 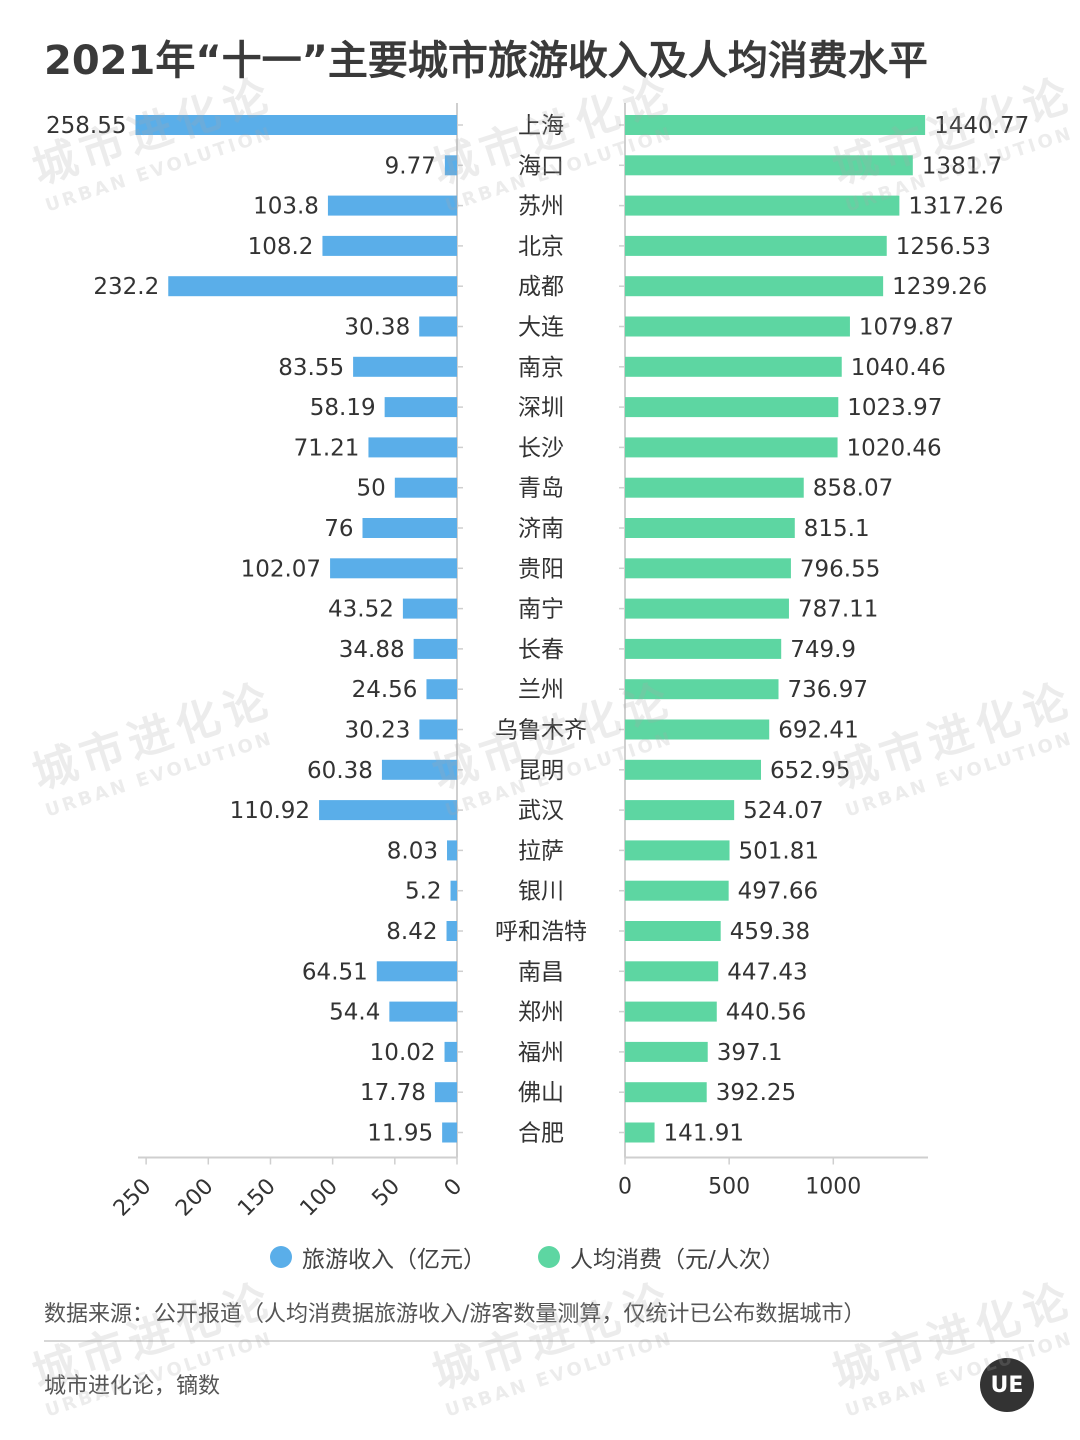 I want to click on left-x-tick-label: 250, so click(x=132, y=1197).